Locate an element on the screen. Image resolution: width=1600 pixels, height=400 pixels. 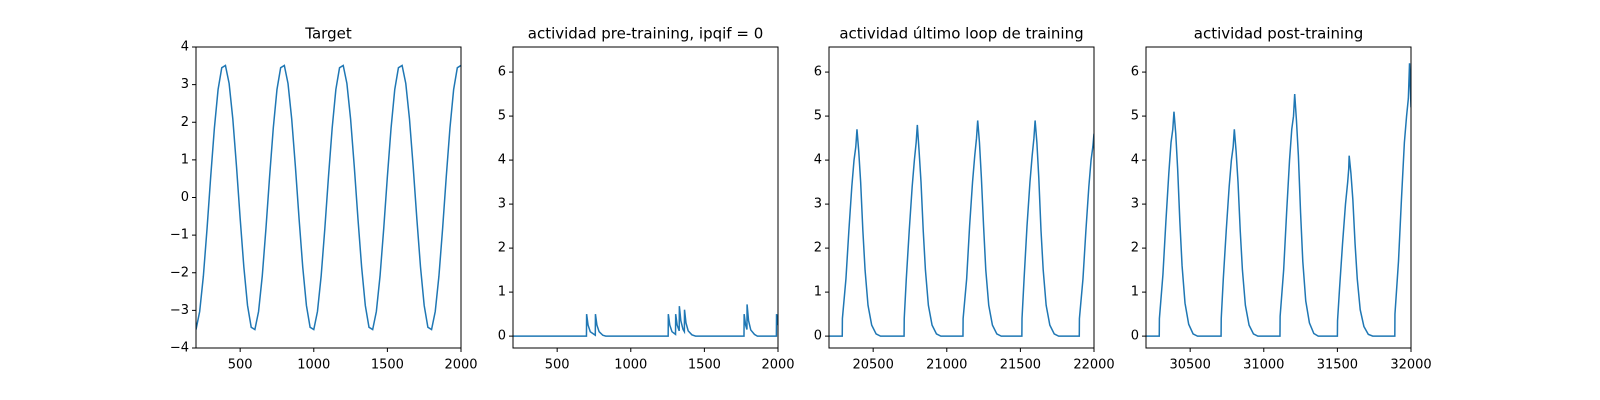
x-tick-label: 30500 is located at coordinates (1189, 365).